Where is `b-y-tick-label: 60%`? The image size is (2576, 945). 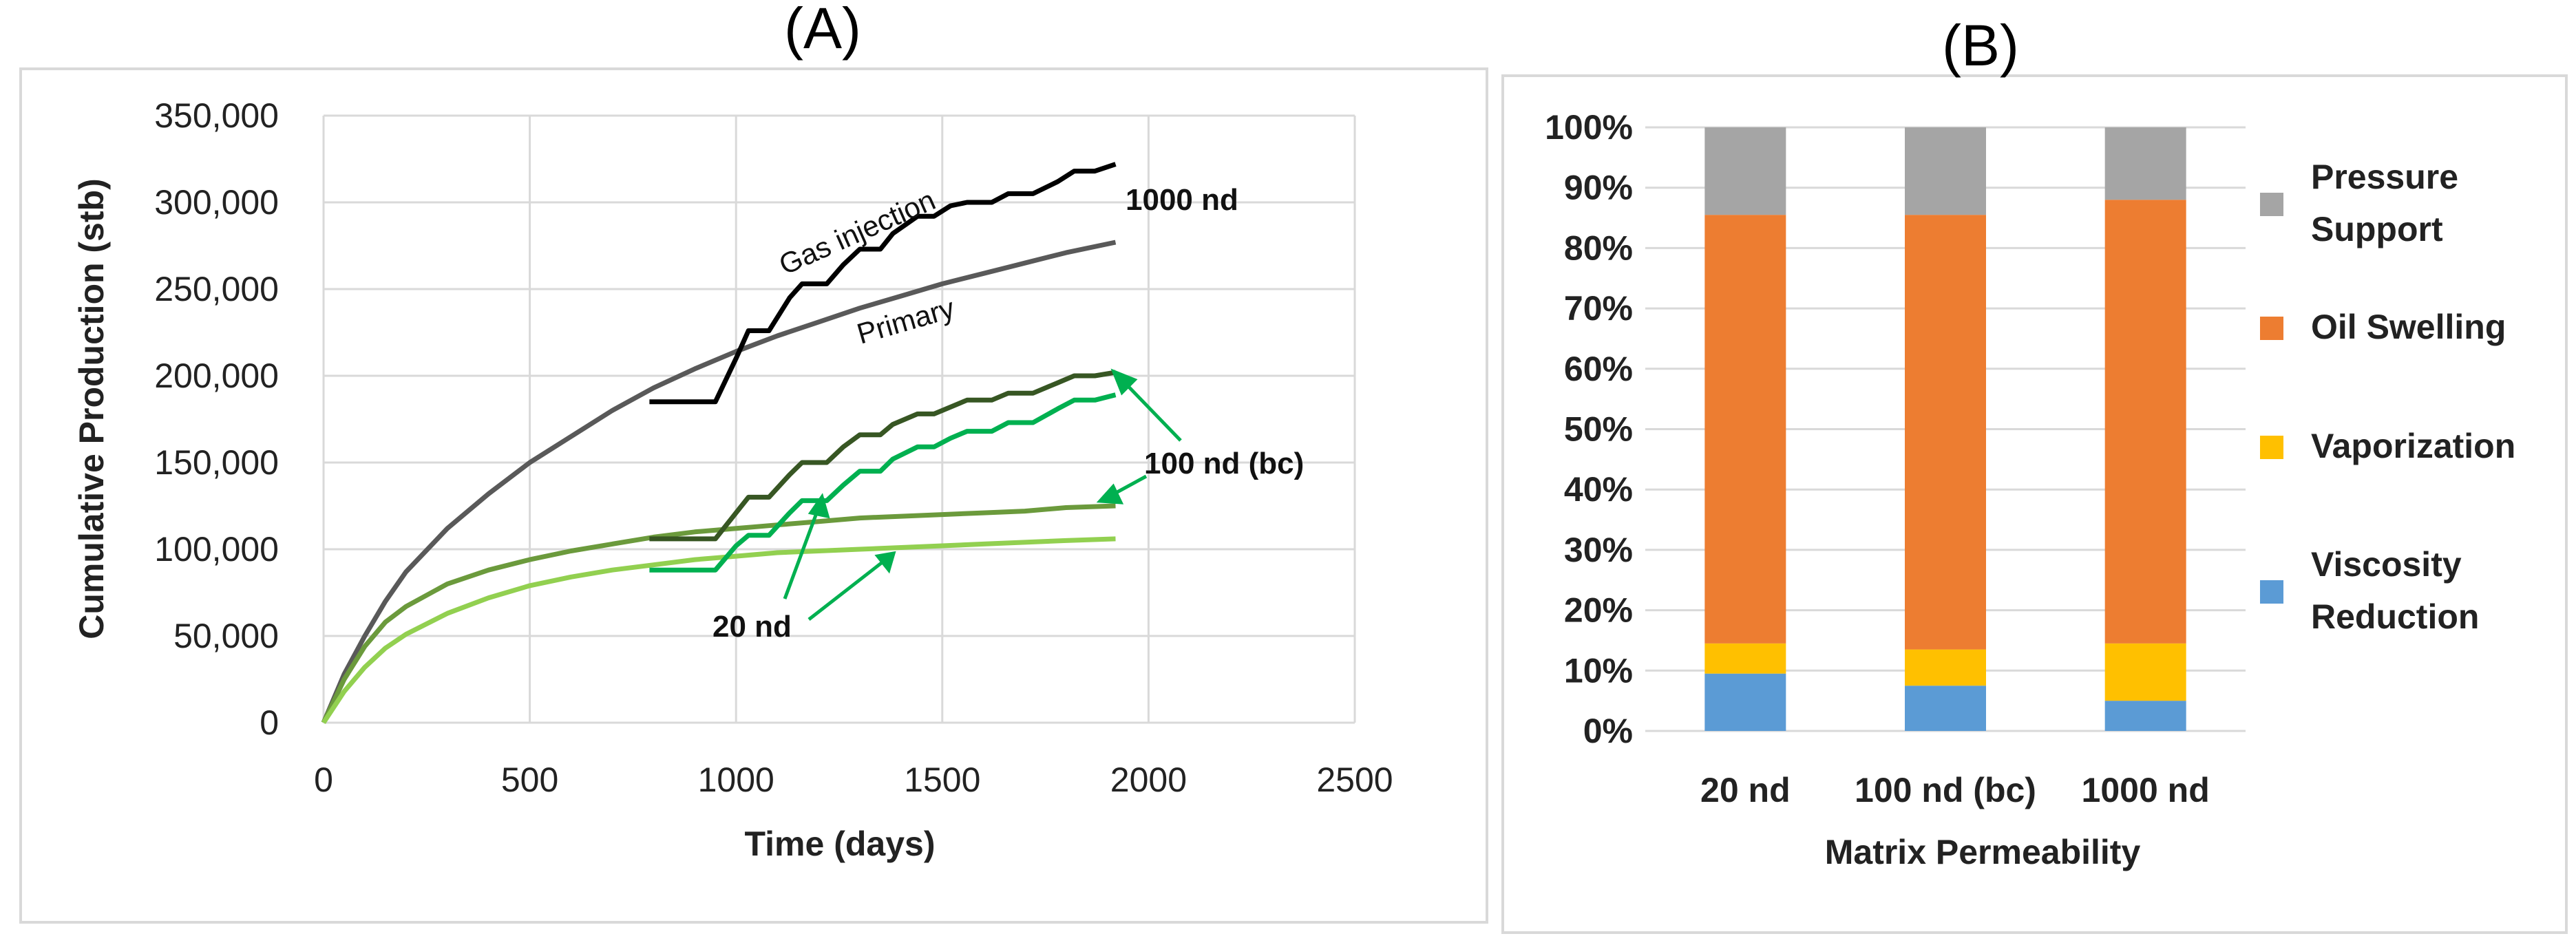 b-y-tick-label: 60% is located at coordinates (1599, 369).